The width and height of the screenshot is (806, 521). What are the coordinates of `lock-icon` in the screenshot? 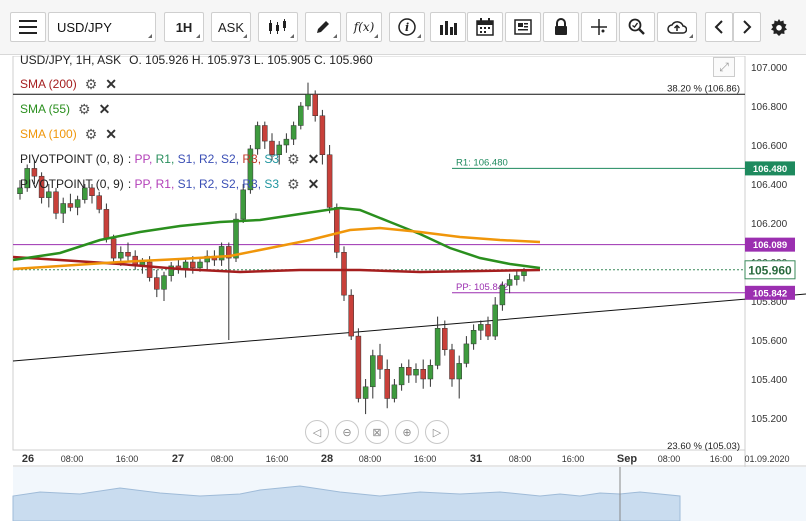 It's located at (561, 26).